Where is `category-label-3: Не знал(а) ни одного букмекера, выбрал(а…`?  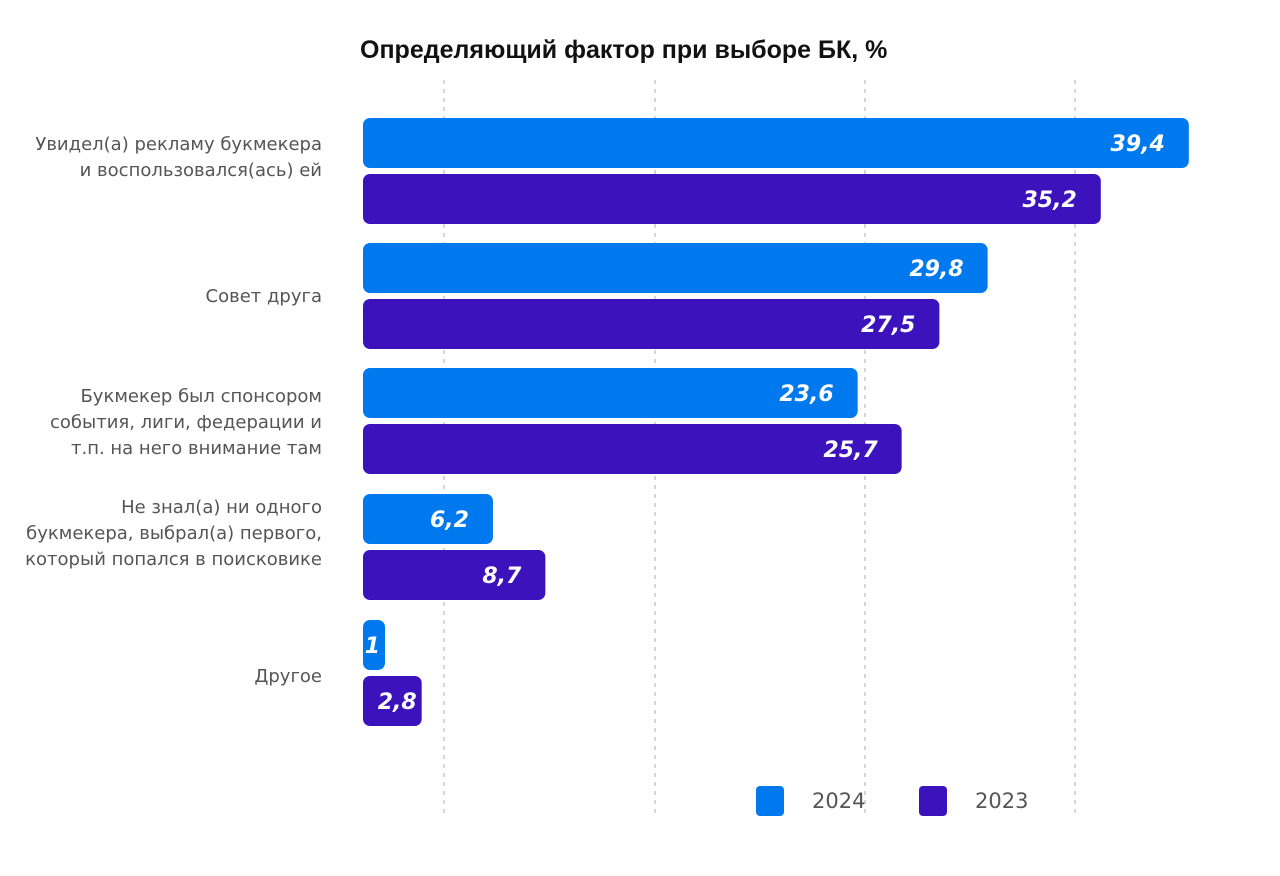
category-label-3: Не знал(а) ни одного букмекера, выбрал(а… is located at coordinates (173, 533).